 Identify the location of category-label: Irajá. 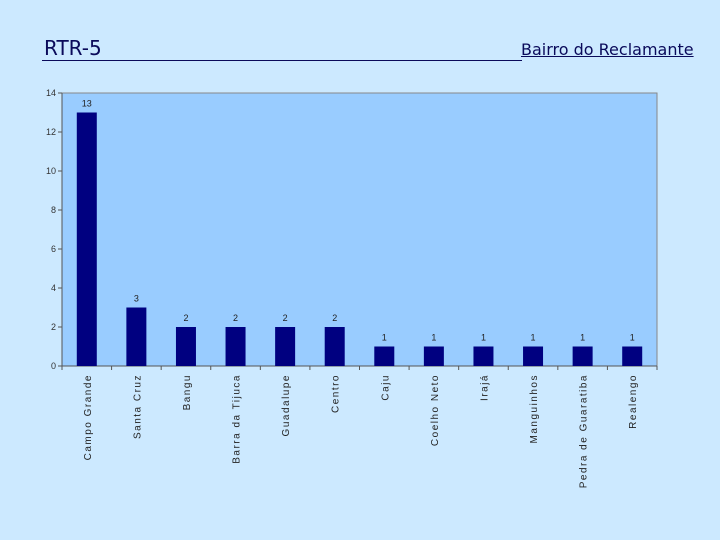
(484, 387).